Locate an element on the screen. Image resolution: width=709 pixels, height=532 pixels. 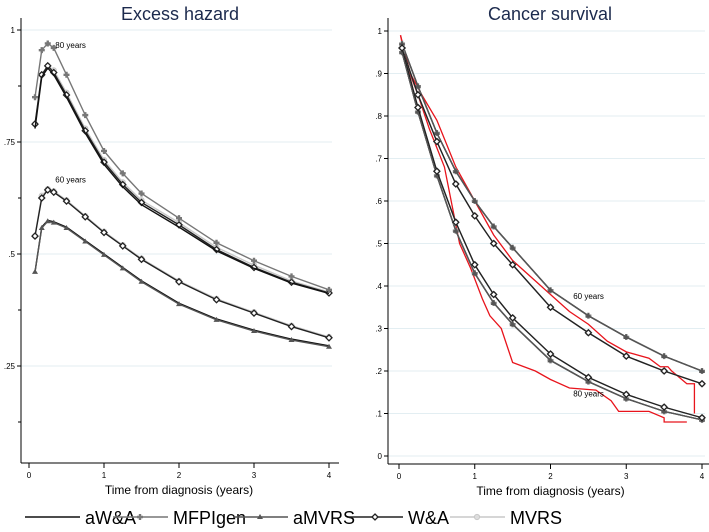
series-amvrs-60-years is located at coordinates (182, 283).